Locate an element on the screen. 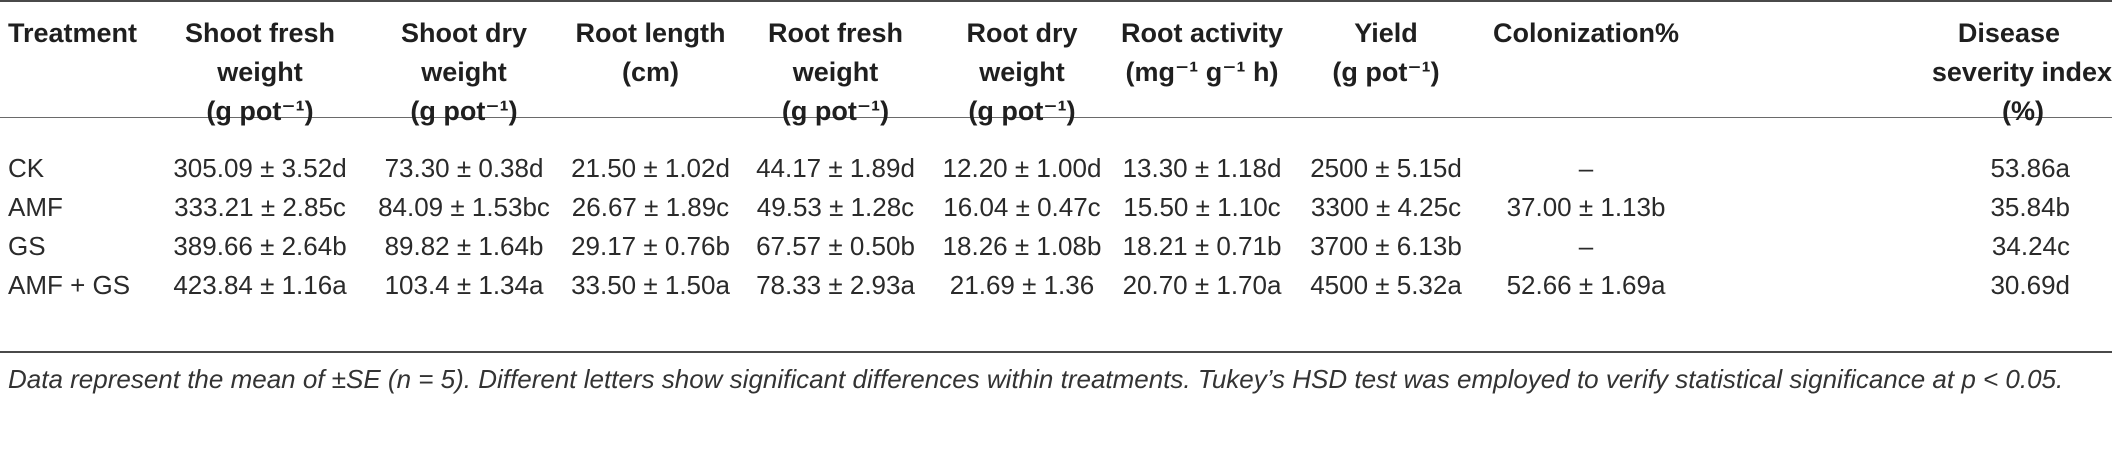 This screenshot has width=2119, height=455. header-cell-yield: Yield (g pot⁻¹) is located at coordinates (1386, 52).